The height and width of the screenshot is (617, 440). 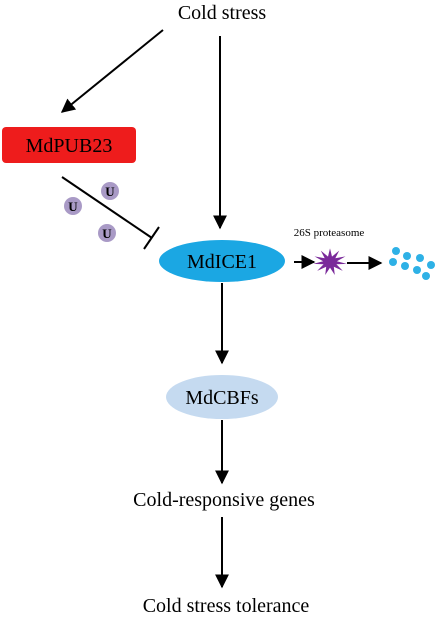 I want to click on ubiquitin-3-label: U, so click(x=107, y=233).